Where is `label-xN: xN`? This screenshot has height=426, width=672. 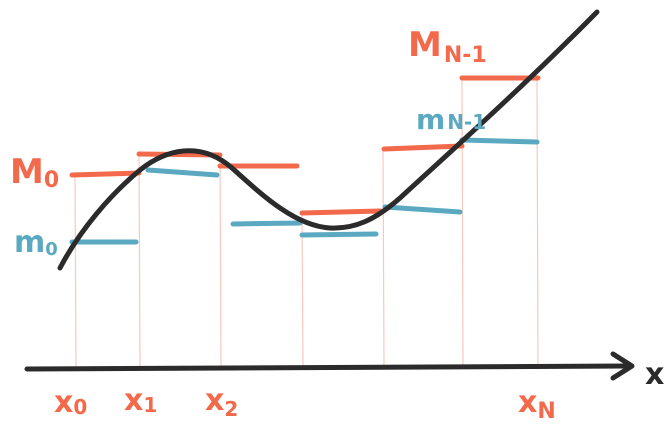
label-xN: xN is located at coordinates (537, 404).